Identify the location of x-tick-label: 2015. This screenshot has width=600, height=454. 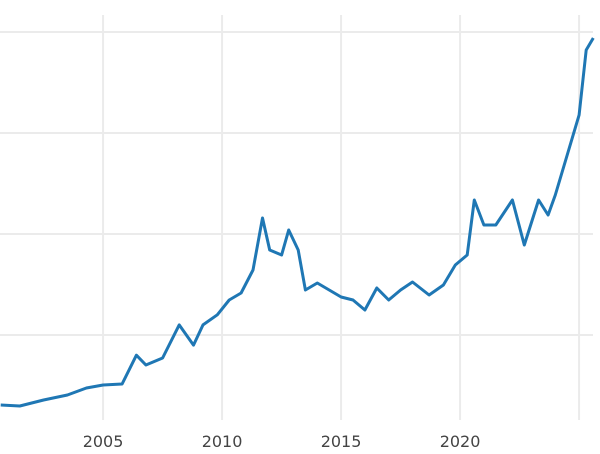
(341, 441).